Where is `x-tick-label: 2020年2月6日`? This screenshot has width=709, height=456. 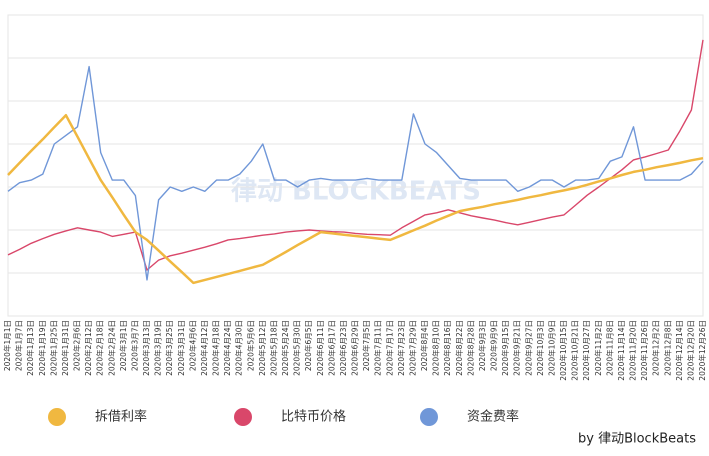
x-tick-label: 2020年2月6日 is located at coordinates (77, 345).